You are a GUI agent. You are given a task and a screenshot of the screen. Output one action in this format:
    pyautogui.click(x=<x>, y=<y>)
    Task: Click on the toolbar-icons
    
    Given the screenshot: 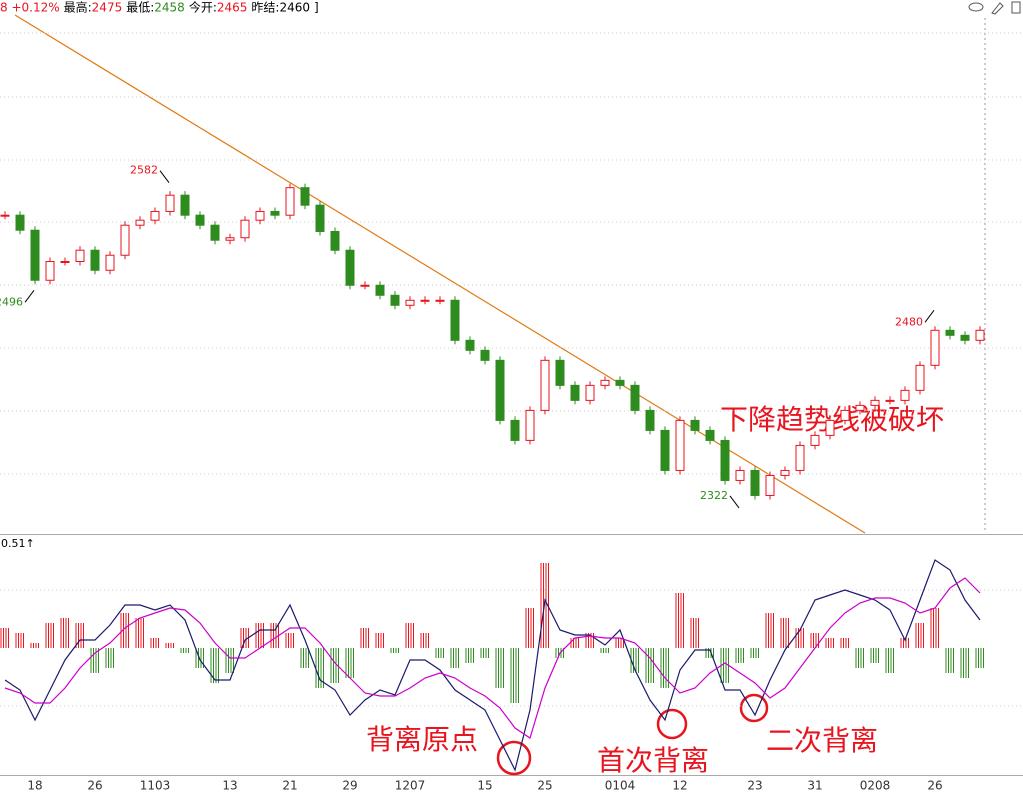 What is the action you would take?
    pyautogui.click(x=994, y=8)
    